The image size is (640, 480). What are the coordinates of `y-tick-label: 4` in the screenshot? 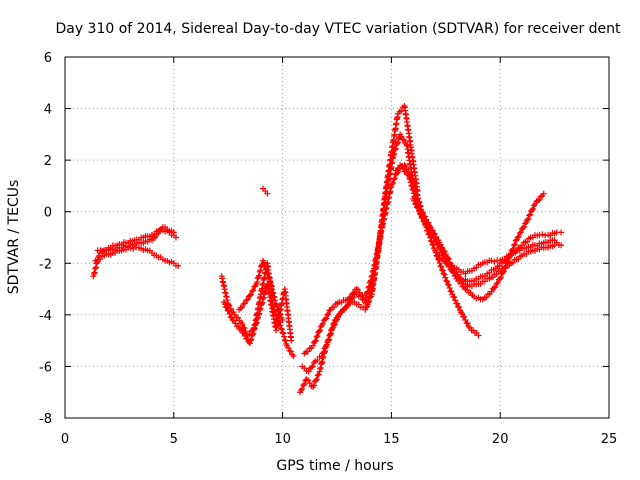 It's located at (48, 110).